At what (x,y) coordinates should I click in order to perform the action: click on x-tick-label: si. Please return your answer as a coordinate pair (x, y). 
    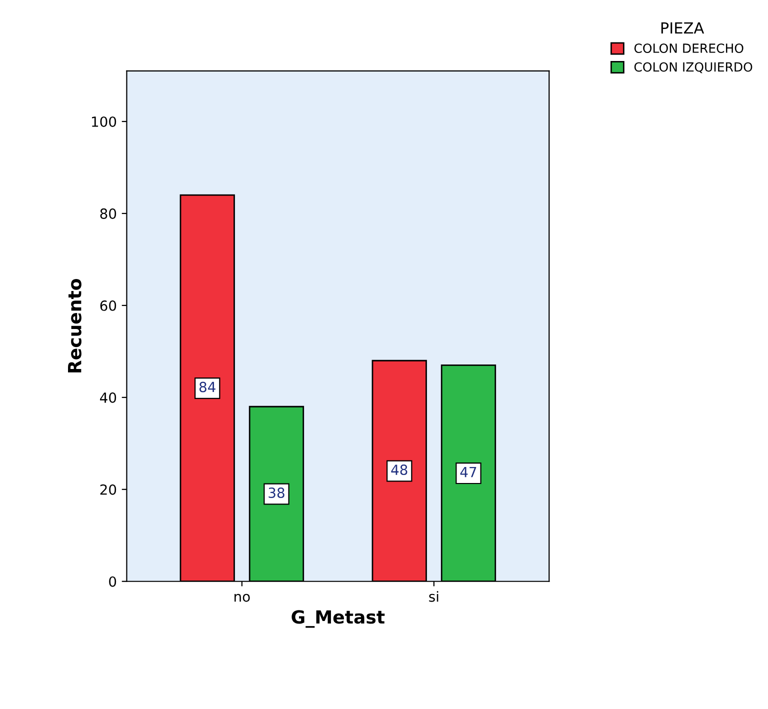
    Looking at the image, I should click on (433, 596).